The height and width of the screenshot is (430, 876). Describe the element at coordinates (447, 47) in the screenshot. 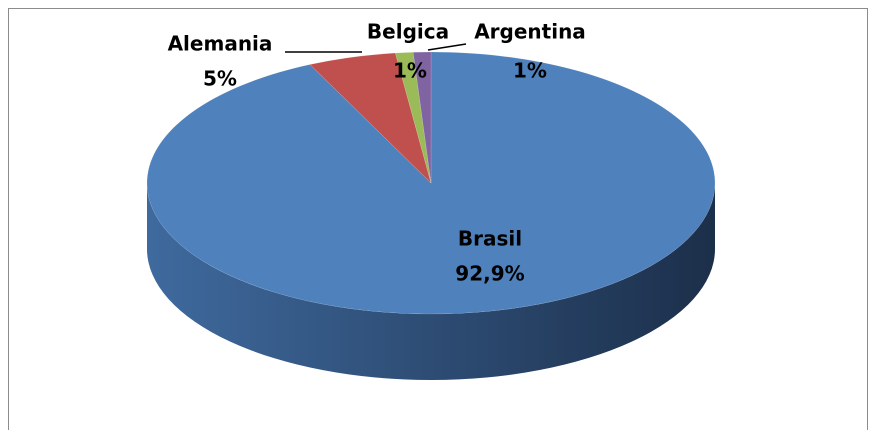

I see `leader-line` at that location.